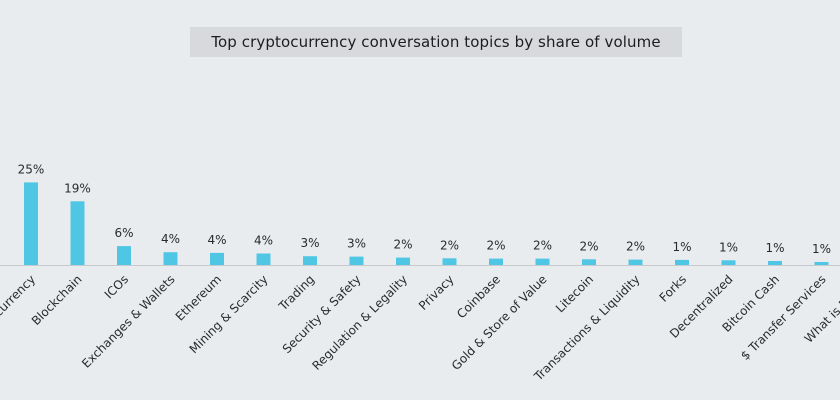  What do you see at coordinates (774, 248) in the screenshot?
I see `value-label-16: 1%` at bounding box center [774, 248].